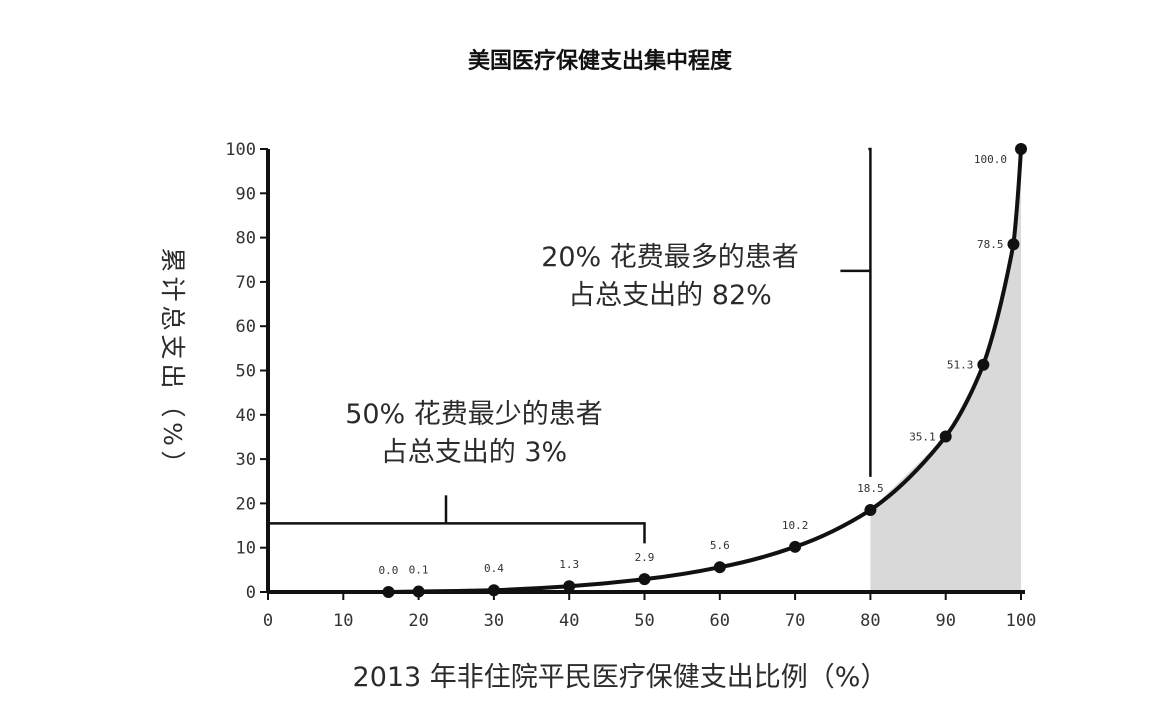 The width and height of the screenshot is (1171, 710). I want to click on x-axis-ticks: 0 10 20 30 40 50 60 70 80 90 100, so click(649, 611).